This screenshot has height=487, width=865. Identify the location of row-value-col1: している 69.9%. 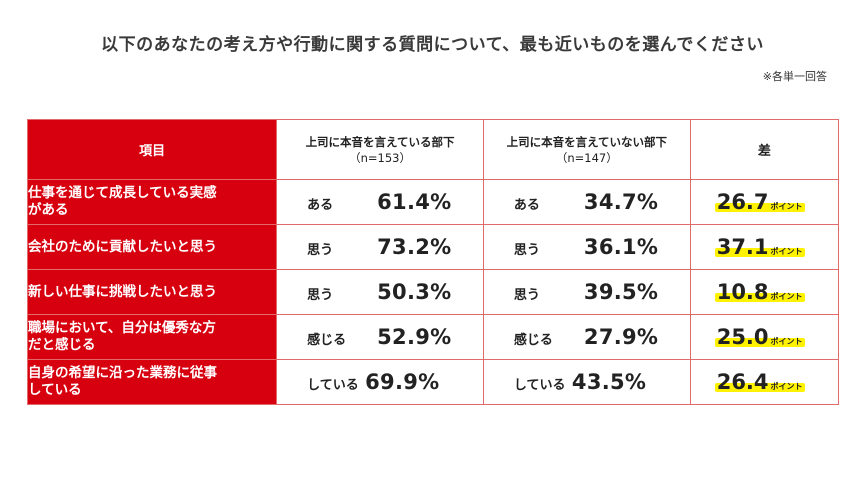
(380, 382).